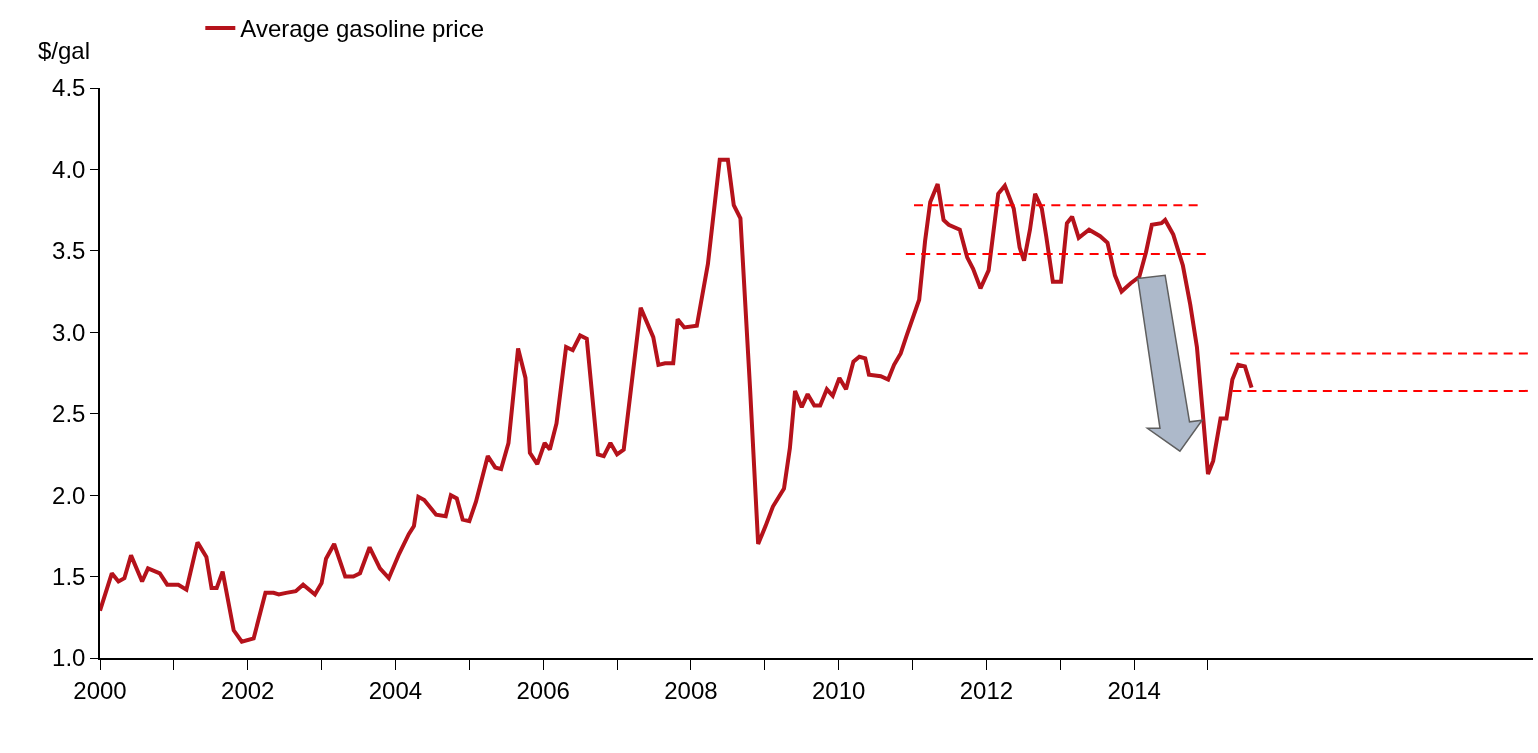  What do you see at coordinates (362, 29) in the screenshot?
I see `legend-label: Average gasoline price` at bounding box center [362, 29].